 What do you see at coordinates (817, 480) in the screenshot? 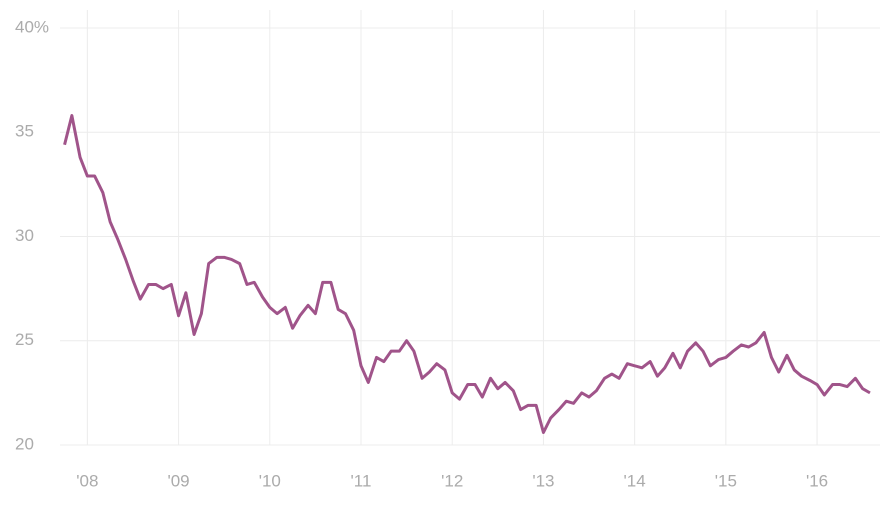
I see `x-tick-label: '16` at bounding box center [817, 480].